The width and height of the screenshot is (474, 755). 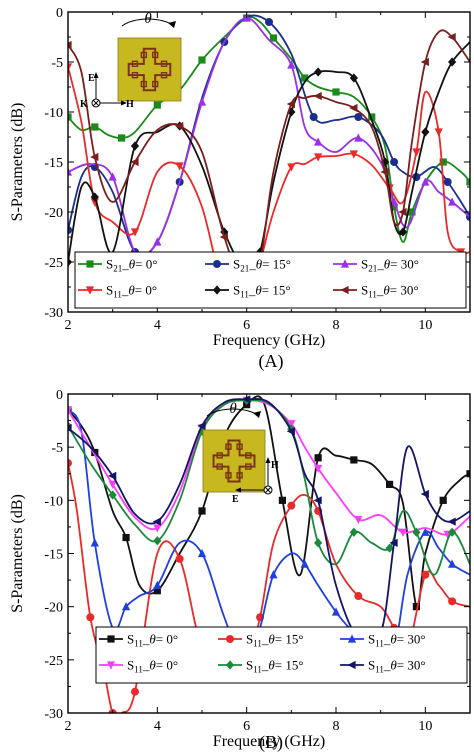 I want to click on y-tick-label: -30, so click(x=53, y=714).